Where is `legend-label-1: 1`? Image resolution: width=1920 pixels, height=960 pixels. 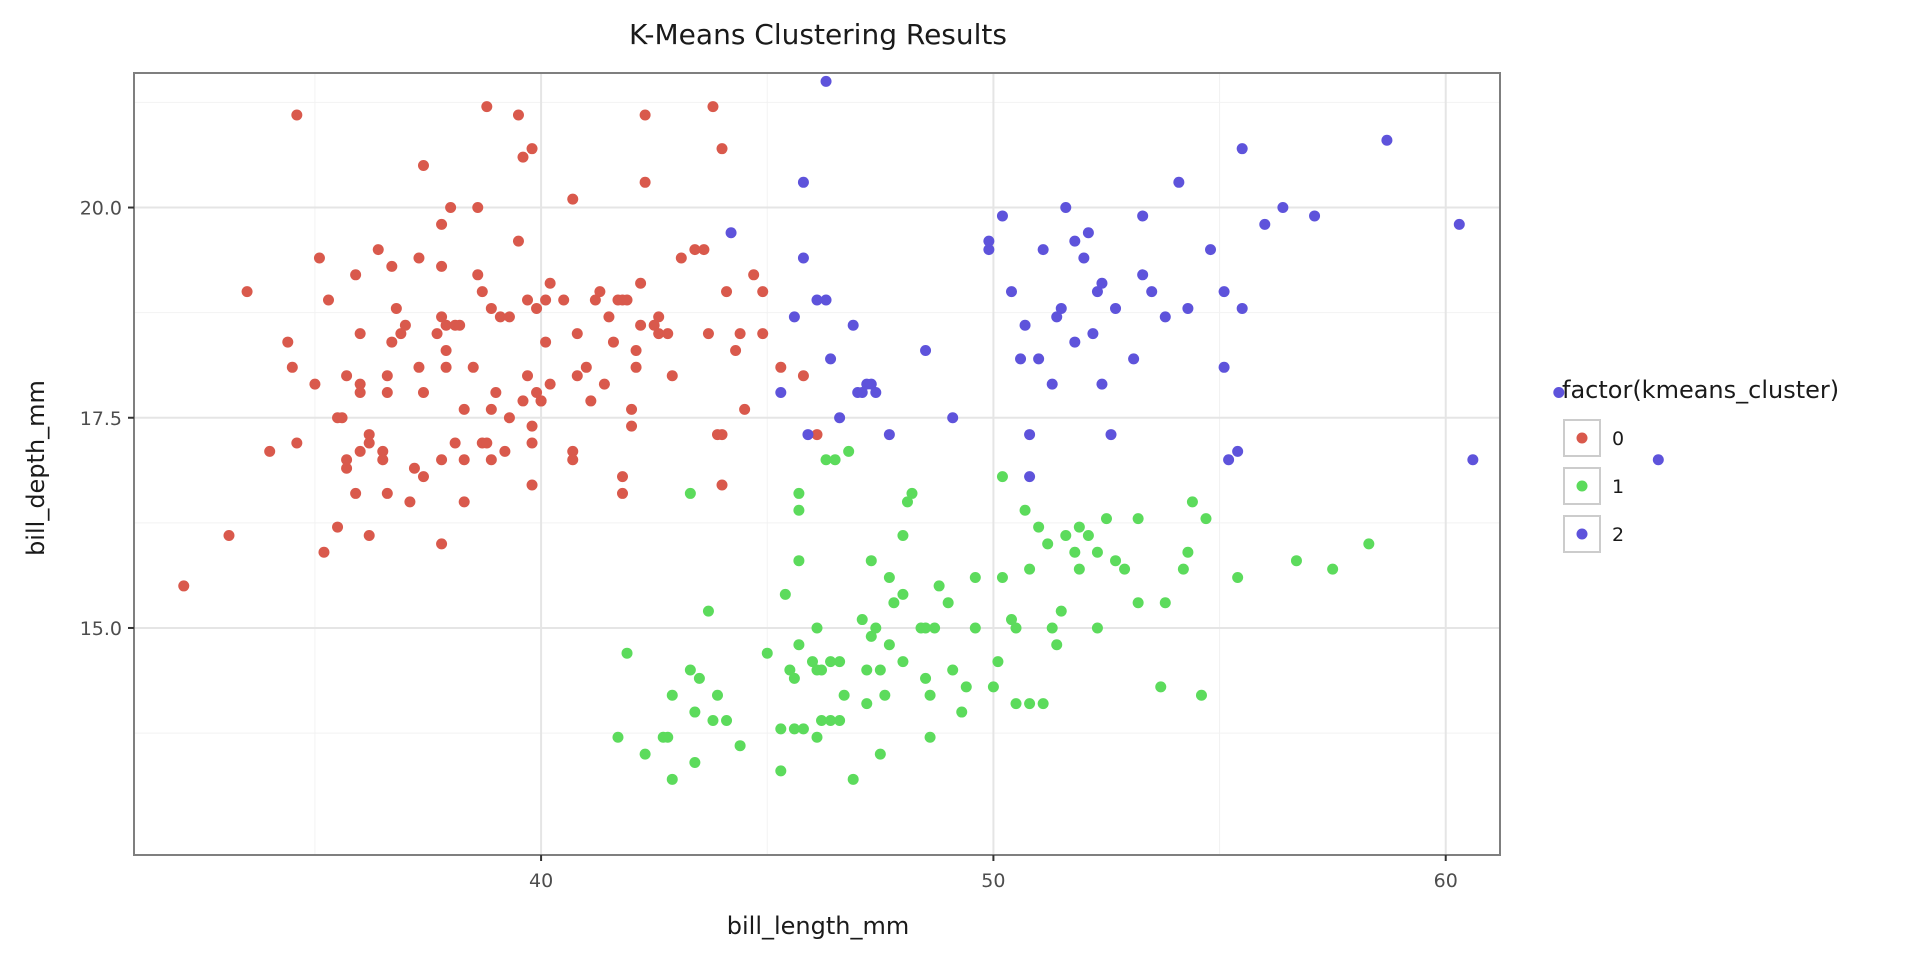 legend-label-1: 1 is located at coordinates (1618, 487).